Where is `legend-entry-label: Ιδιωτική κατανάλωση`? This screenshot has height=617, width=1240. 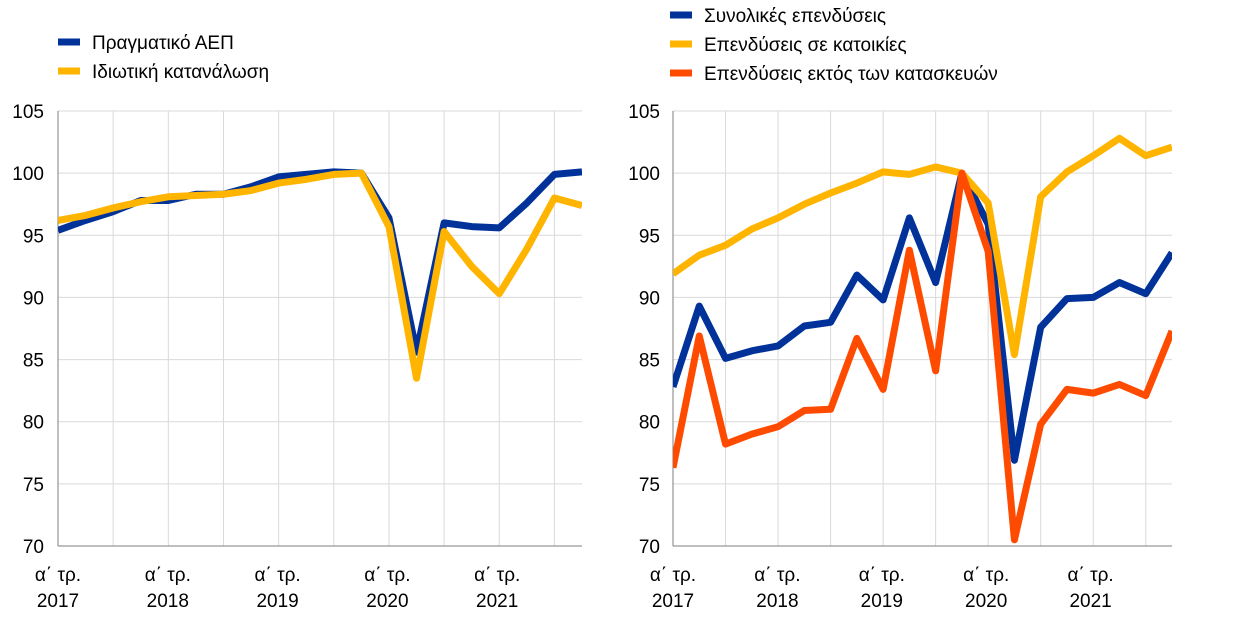
legend-entry-label: Ιδιωτική κατανάλωση is located at coordinates (180, 72).